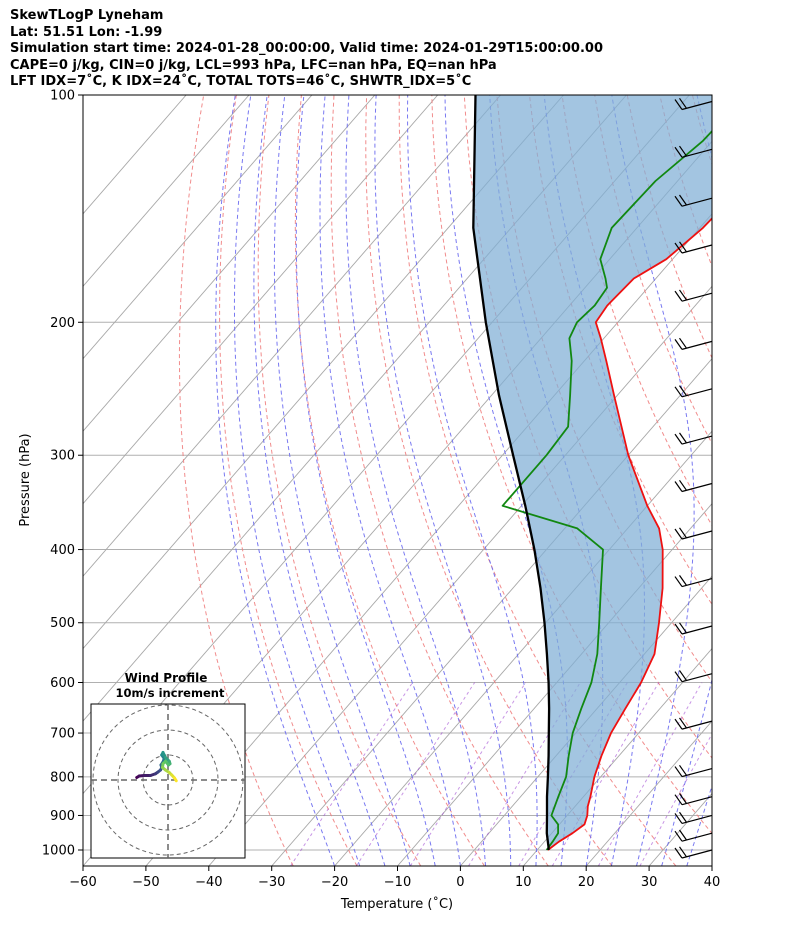 The width and height of the screenshot is (794, 937). What do you see at coordinates (145, 882) in the screenshot?
I see `x-tick-label: −50` at bounding box center [145, 882].